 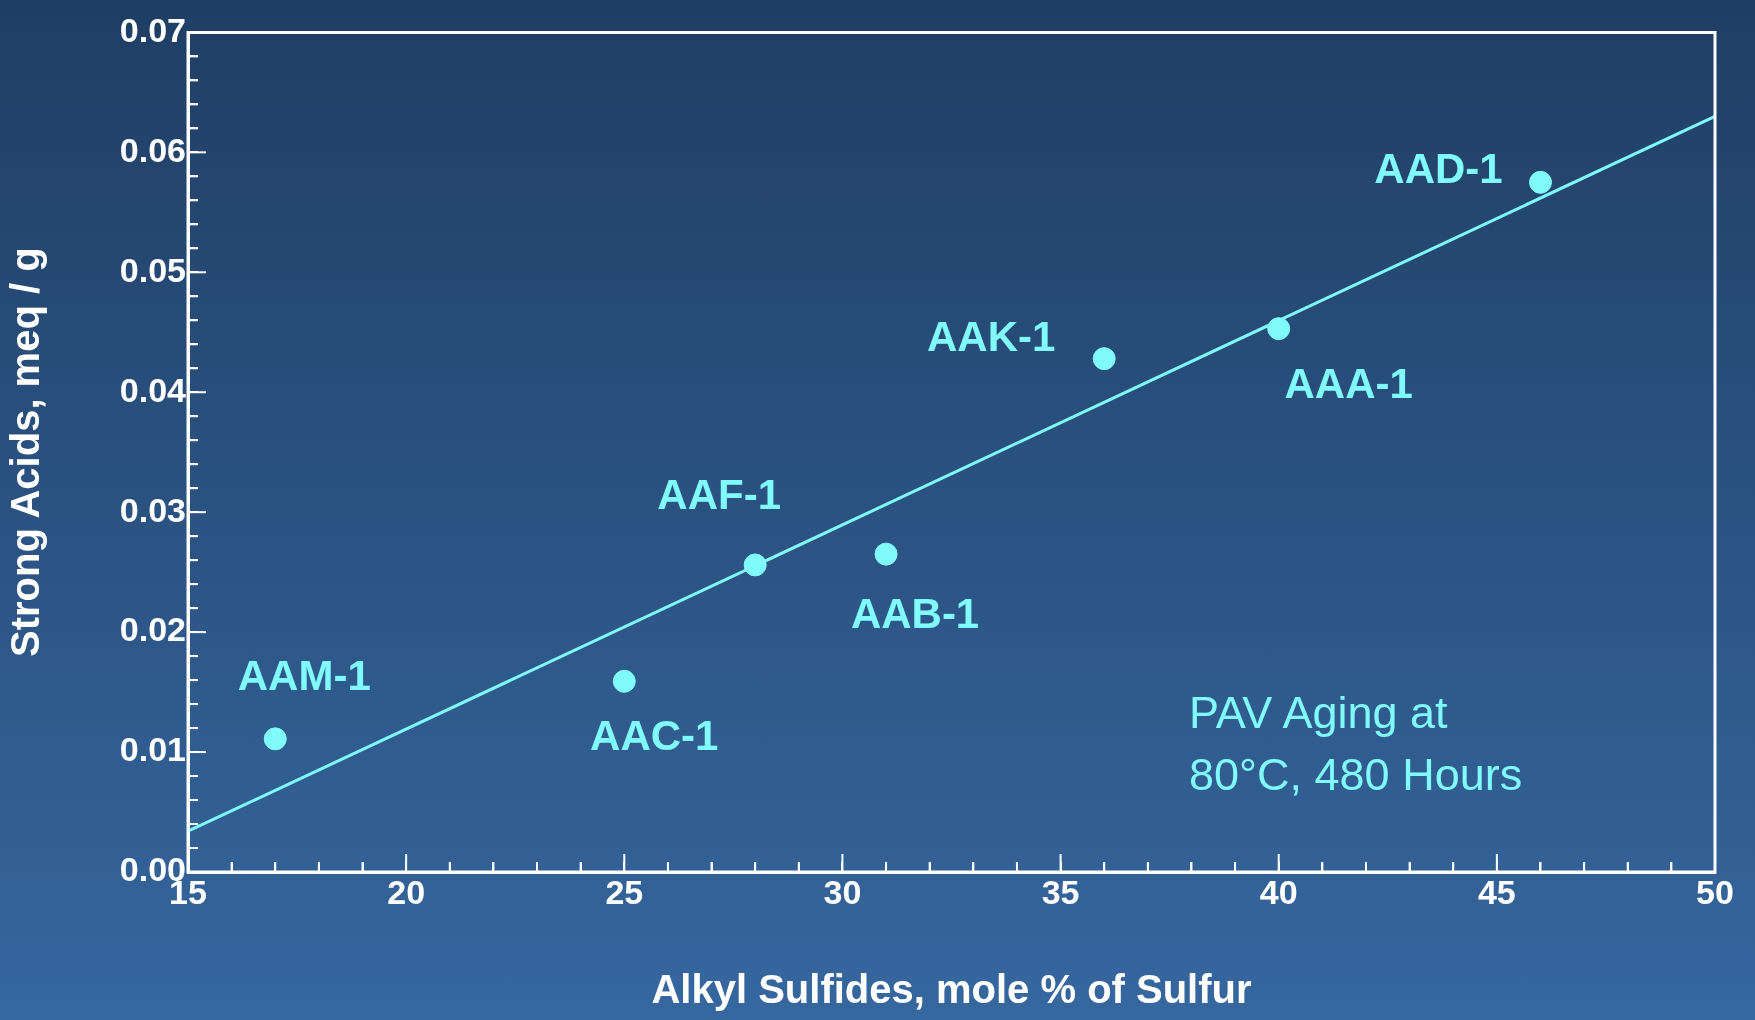 What do you see at coordinates (25, 452) in the screenshot?
I see `y-axis-title: Strong Acids, meq / g` at bounding box center [25, 452].